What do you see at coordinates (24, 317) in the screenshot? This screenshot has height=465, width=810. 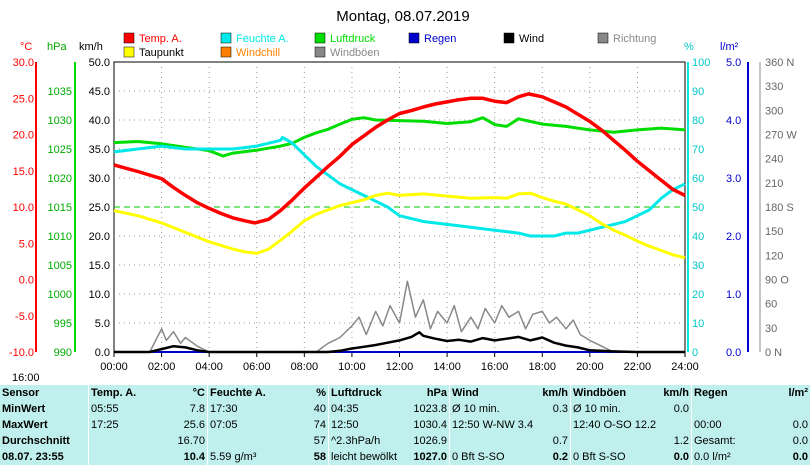 I see `temp-tick-label: -5.0` at bounding box center [24, 317].